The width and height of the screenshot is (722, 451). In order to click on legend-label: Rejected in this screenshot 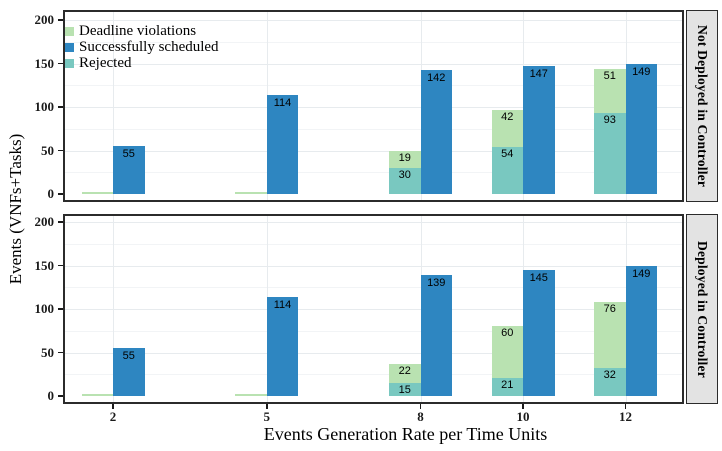, I will do `click(105, 63)`.